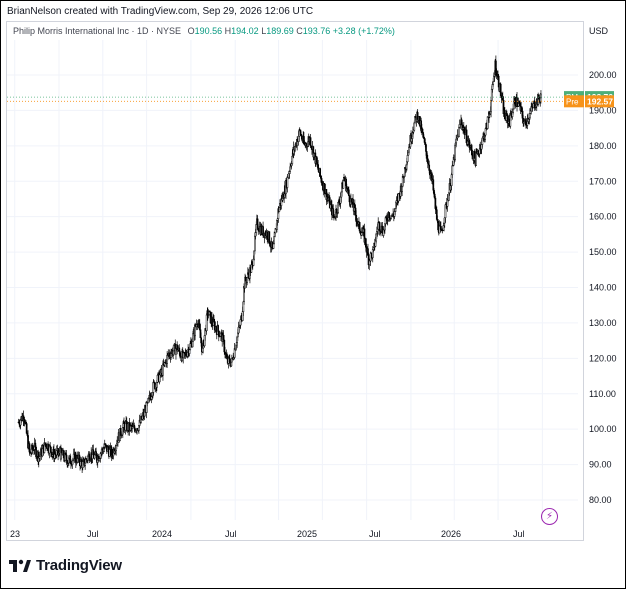  Describe the element at coordinates (603, 358) in the screenshot. I see `y-tick-label: 120.00` at that location.